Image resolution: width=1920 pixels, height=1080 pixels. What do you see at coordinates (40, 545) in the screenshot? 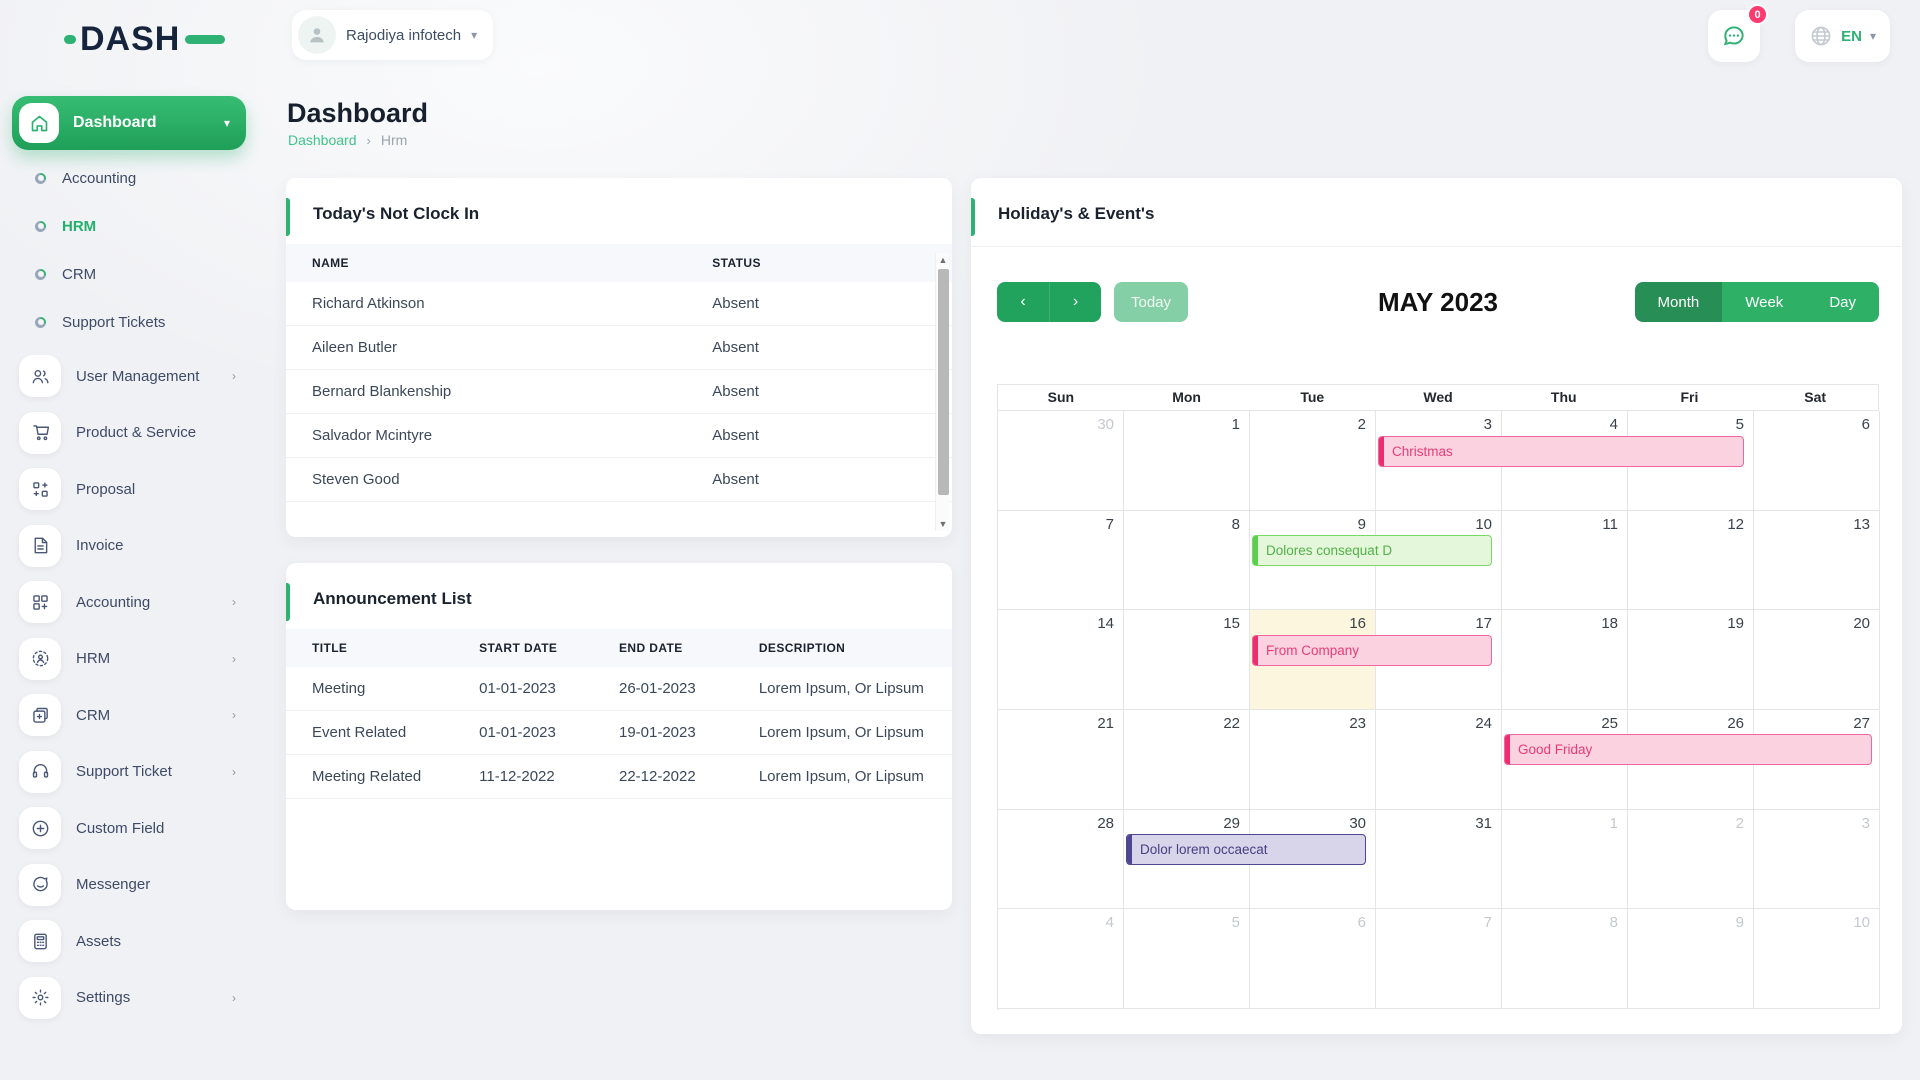
I see `invoice-icon` at bounding box center [40, 545].